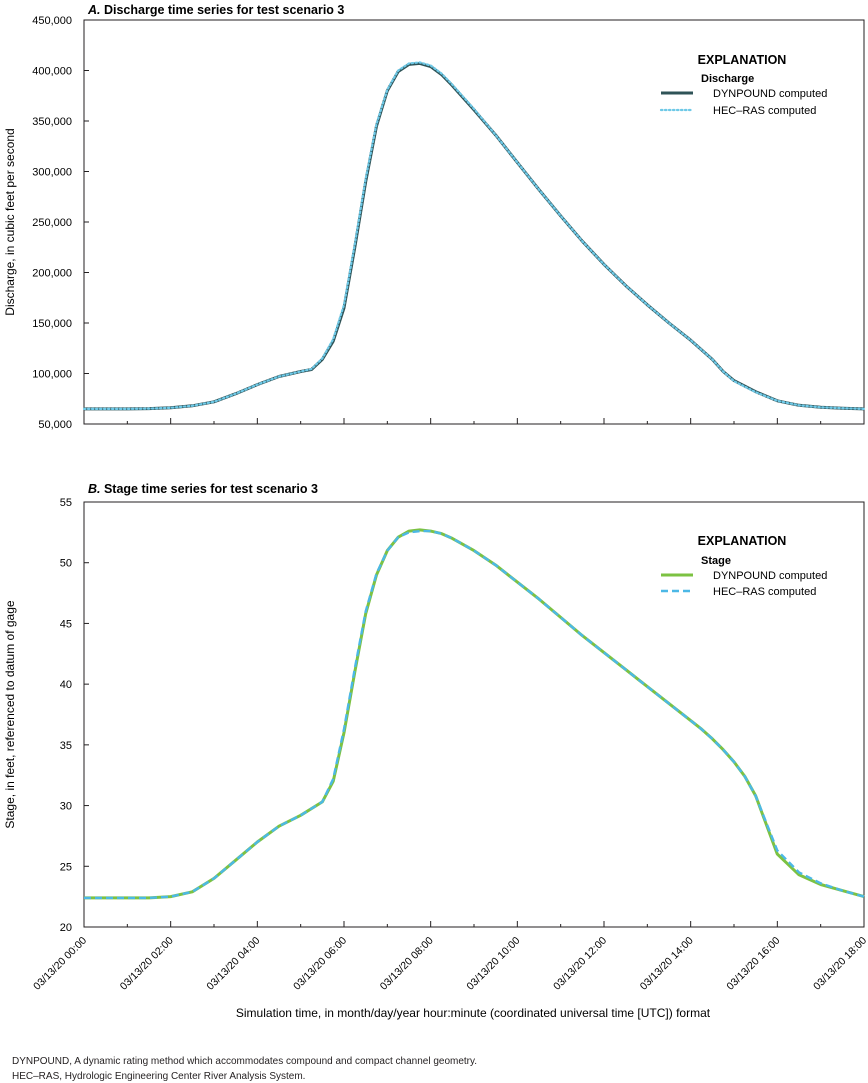  I want to click on x-tick-label: 03/13/20 14:00, so click(667, 964).